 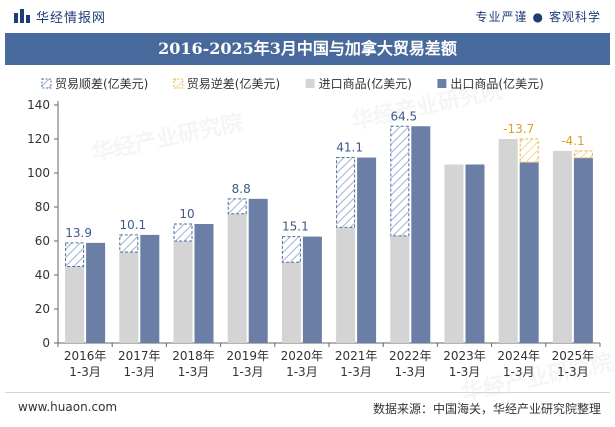 What do you see at coordinates (501, 17) in the screenshot?
I see `tagline-left: 专业严谨` at bounding box center [501, 17].